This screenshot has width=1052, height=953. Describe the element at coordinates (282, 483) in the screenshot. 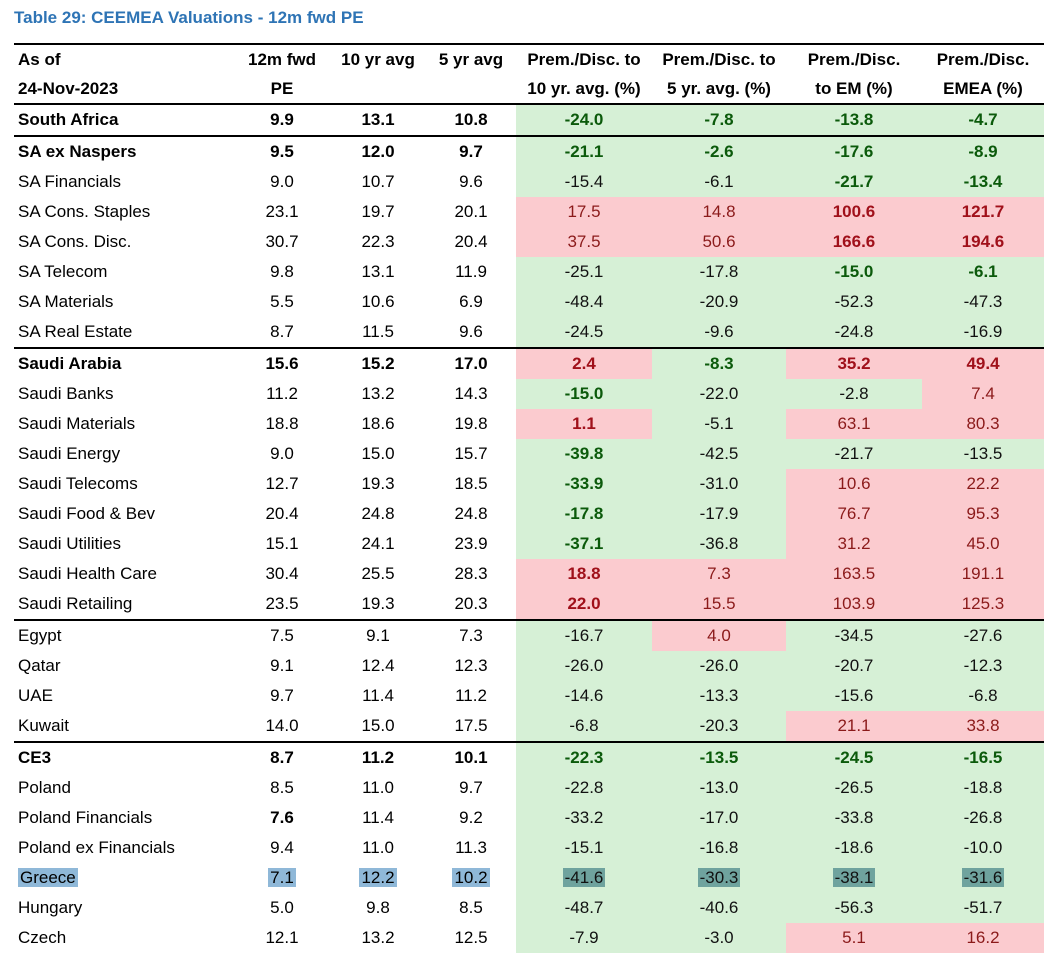

I see `cell-value: 12.7` at that location.